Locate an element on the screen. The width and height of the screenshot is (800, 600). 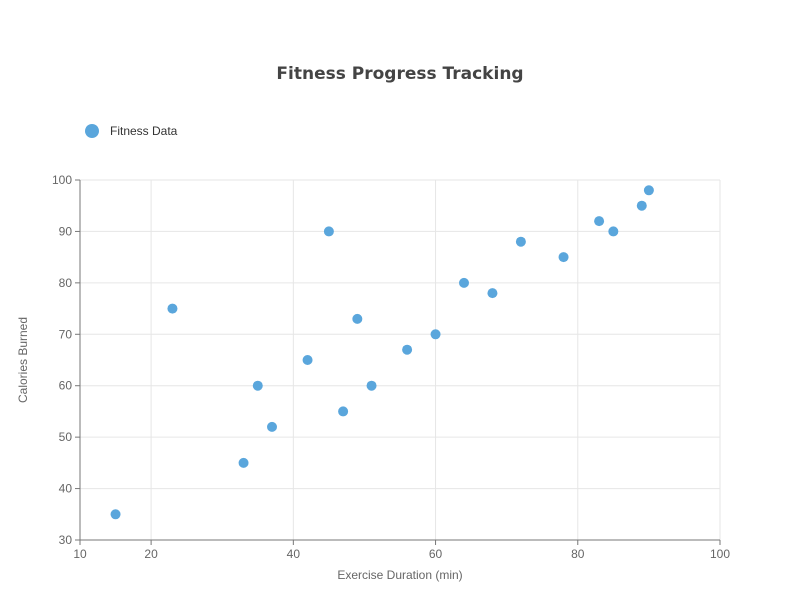
legend-marker is located at coordinates (92, 131).